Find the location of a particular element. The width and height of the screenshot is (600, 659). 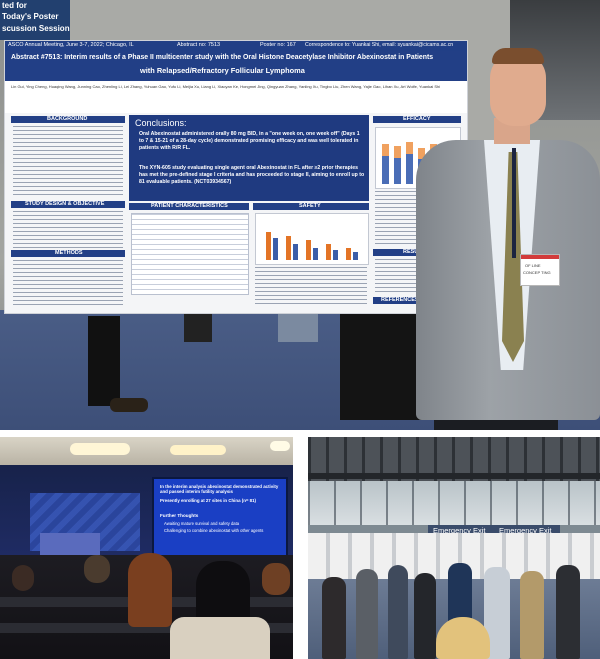

safety-heading-bar: SAFETY is located at coordinates (311, 206).